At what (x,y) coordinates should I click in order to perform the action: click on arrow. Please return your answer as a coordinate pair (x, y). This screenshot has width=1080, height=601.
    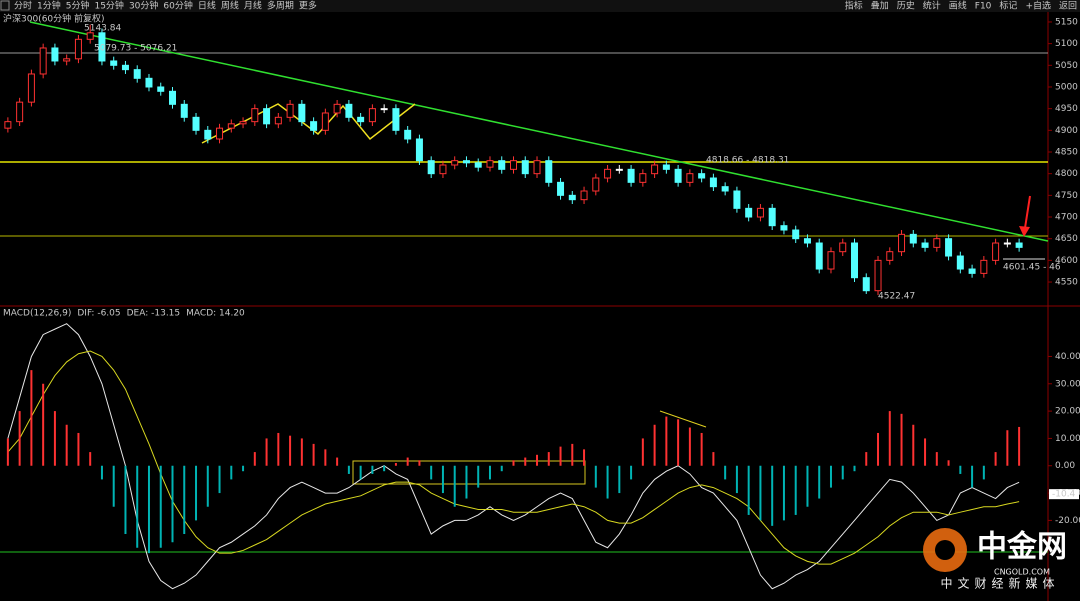
    Looking at the image, I should click on (1027, 212).